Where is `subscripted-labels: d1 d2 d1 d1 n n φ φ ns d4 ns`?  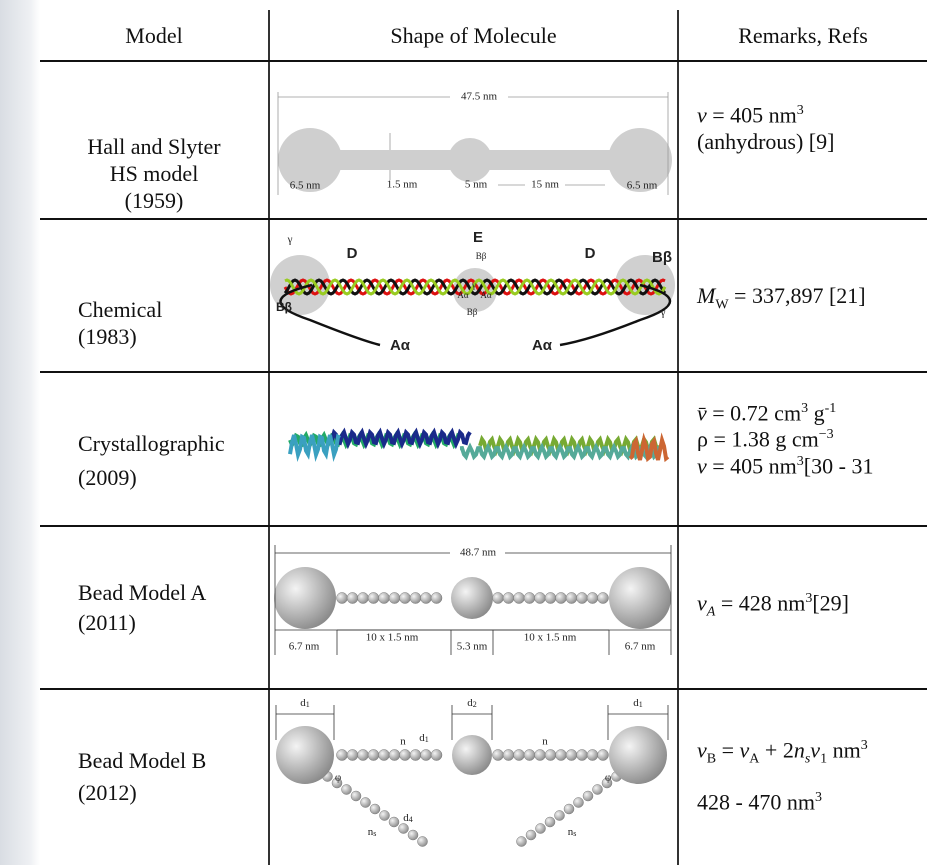 subscripted-labels: d1 d2 d1 d1 n n φ φ ns d4 ns is located at coordinates (471, 767).